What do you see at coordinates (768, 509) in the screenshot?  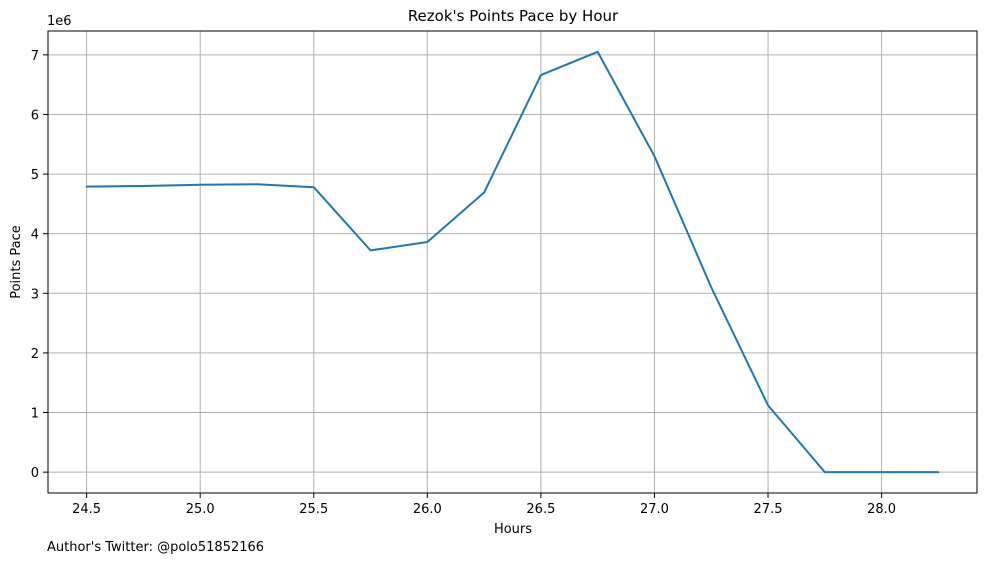 I see `x-tick-label: 27.5` at bounding box center [768, 509].